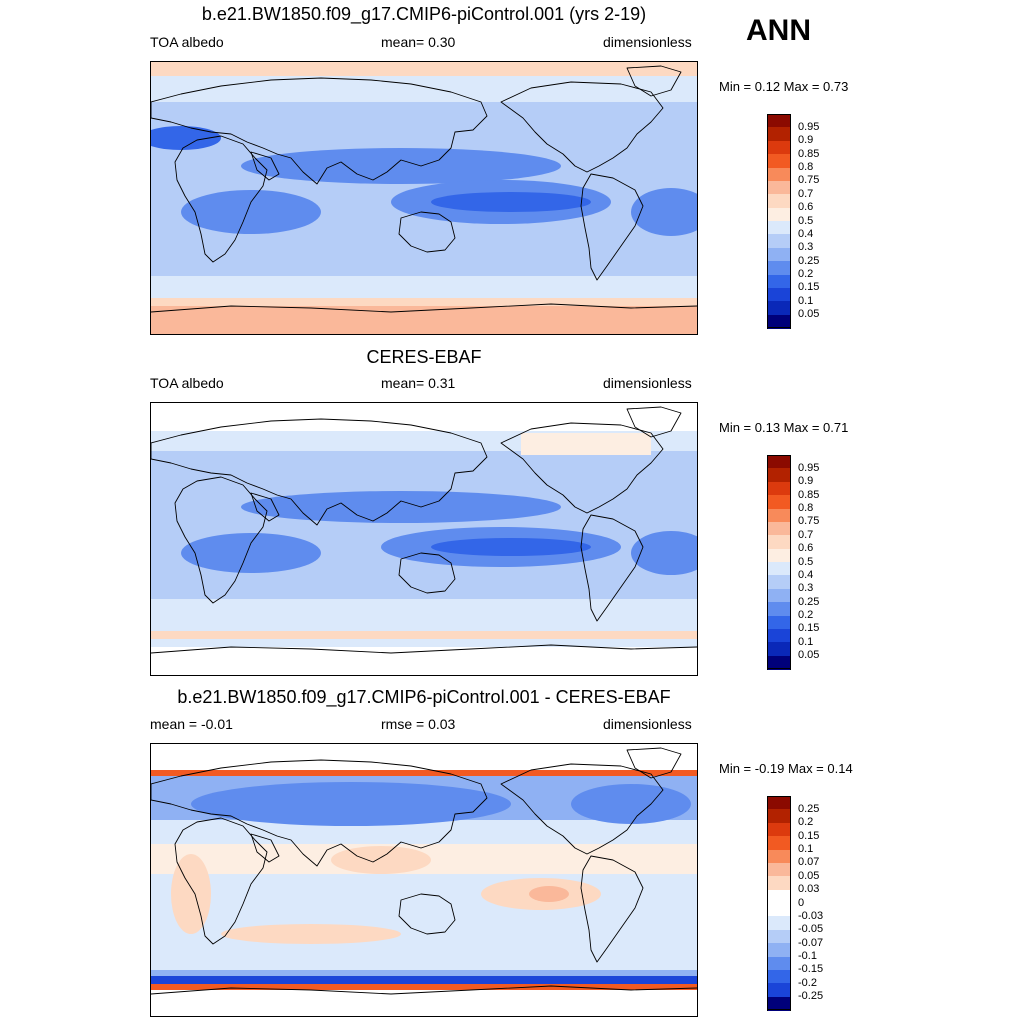 This screenshot has width=1024, height=1024. What do you see at coordinates (811, 996) in the screenshot?
I see `colorbar-tick-label: -0.25` at bounding box center [811, 996].